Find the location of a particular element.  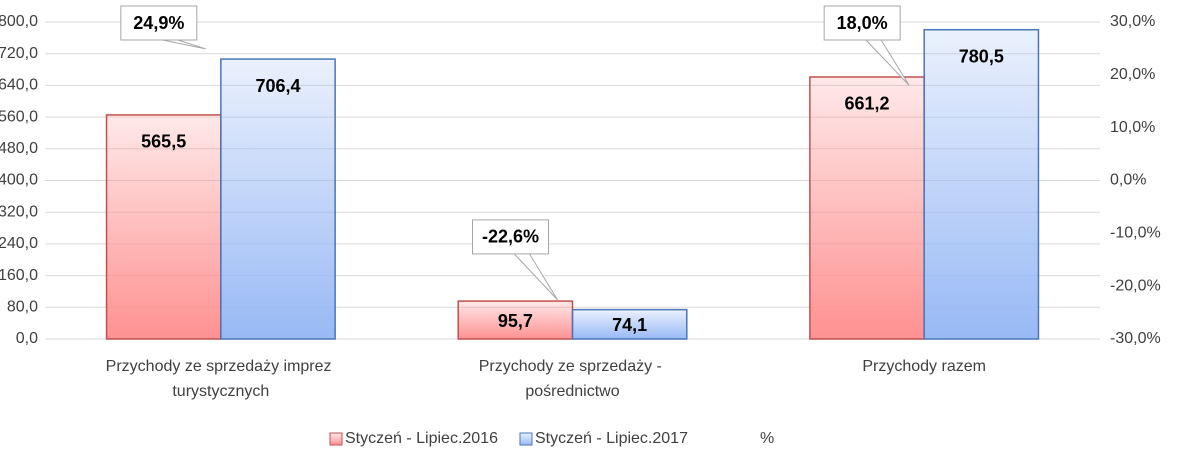

legend-label: % is located at coordinates (767, 438).